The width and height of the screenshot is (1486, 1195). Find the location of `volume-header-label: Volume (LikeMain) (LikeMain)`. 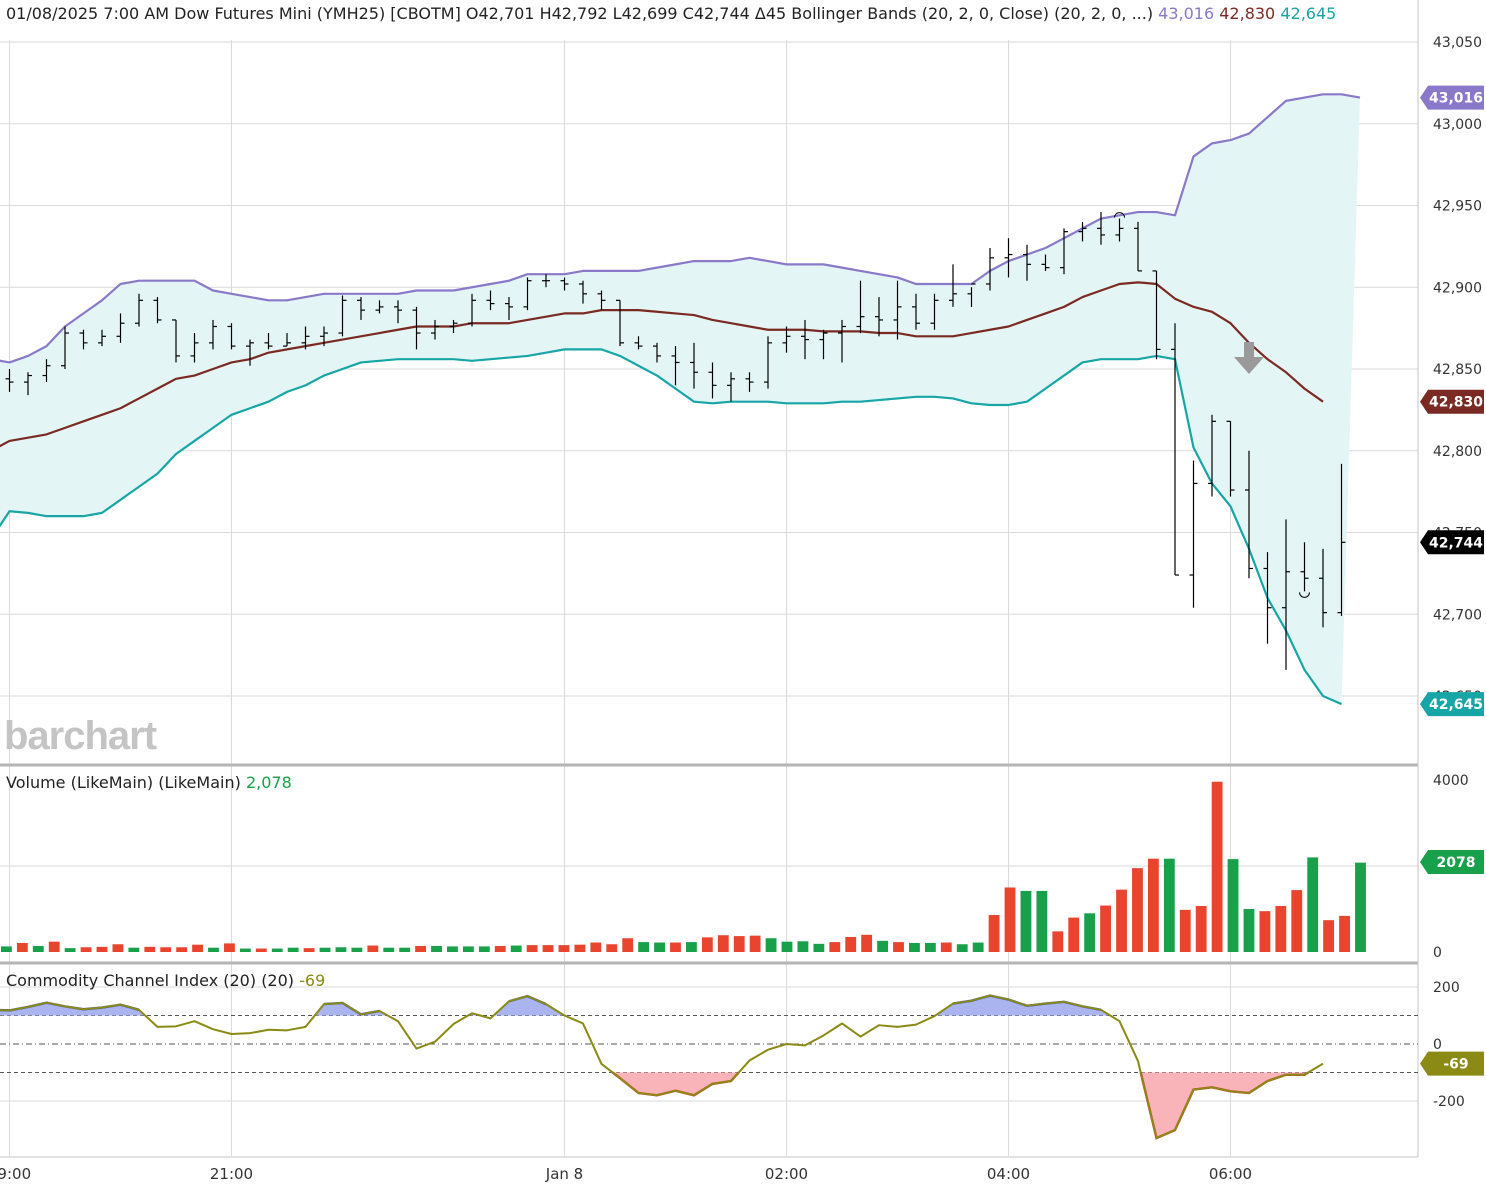

volume-header-label: Volume (LikeMain) (LikeMain) is located at coordinates (123, 782).